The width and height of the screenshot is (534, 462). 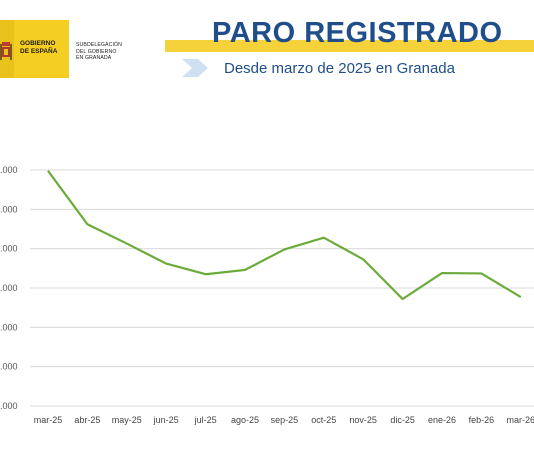 What do you see at coordinates (363, 420) in the screenshot?
I see `x-tick-label: nov-25` at bounding box center [363, 420].